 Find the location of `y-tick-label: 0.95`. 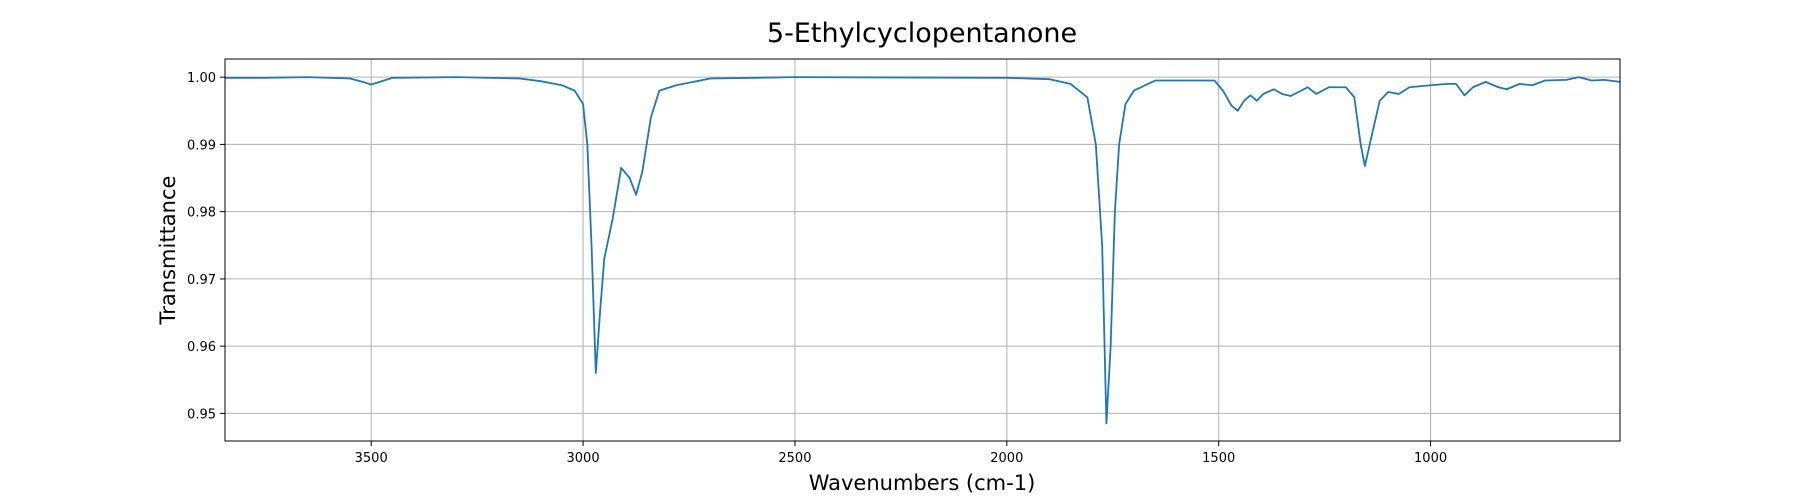

y-tick-label: 0.95 is located at coordinates (201, 414).